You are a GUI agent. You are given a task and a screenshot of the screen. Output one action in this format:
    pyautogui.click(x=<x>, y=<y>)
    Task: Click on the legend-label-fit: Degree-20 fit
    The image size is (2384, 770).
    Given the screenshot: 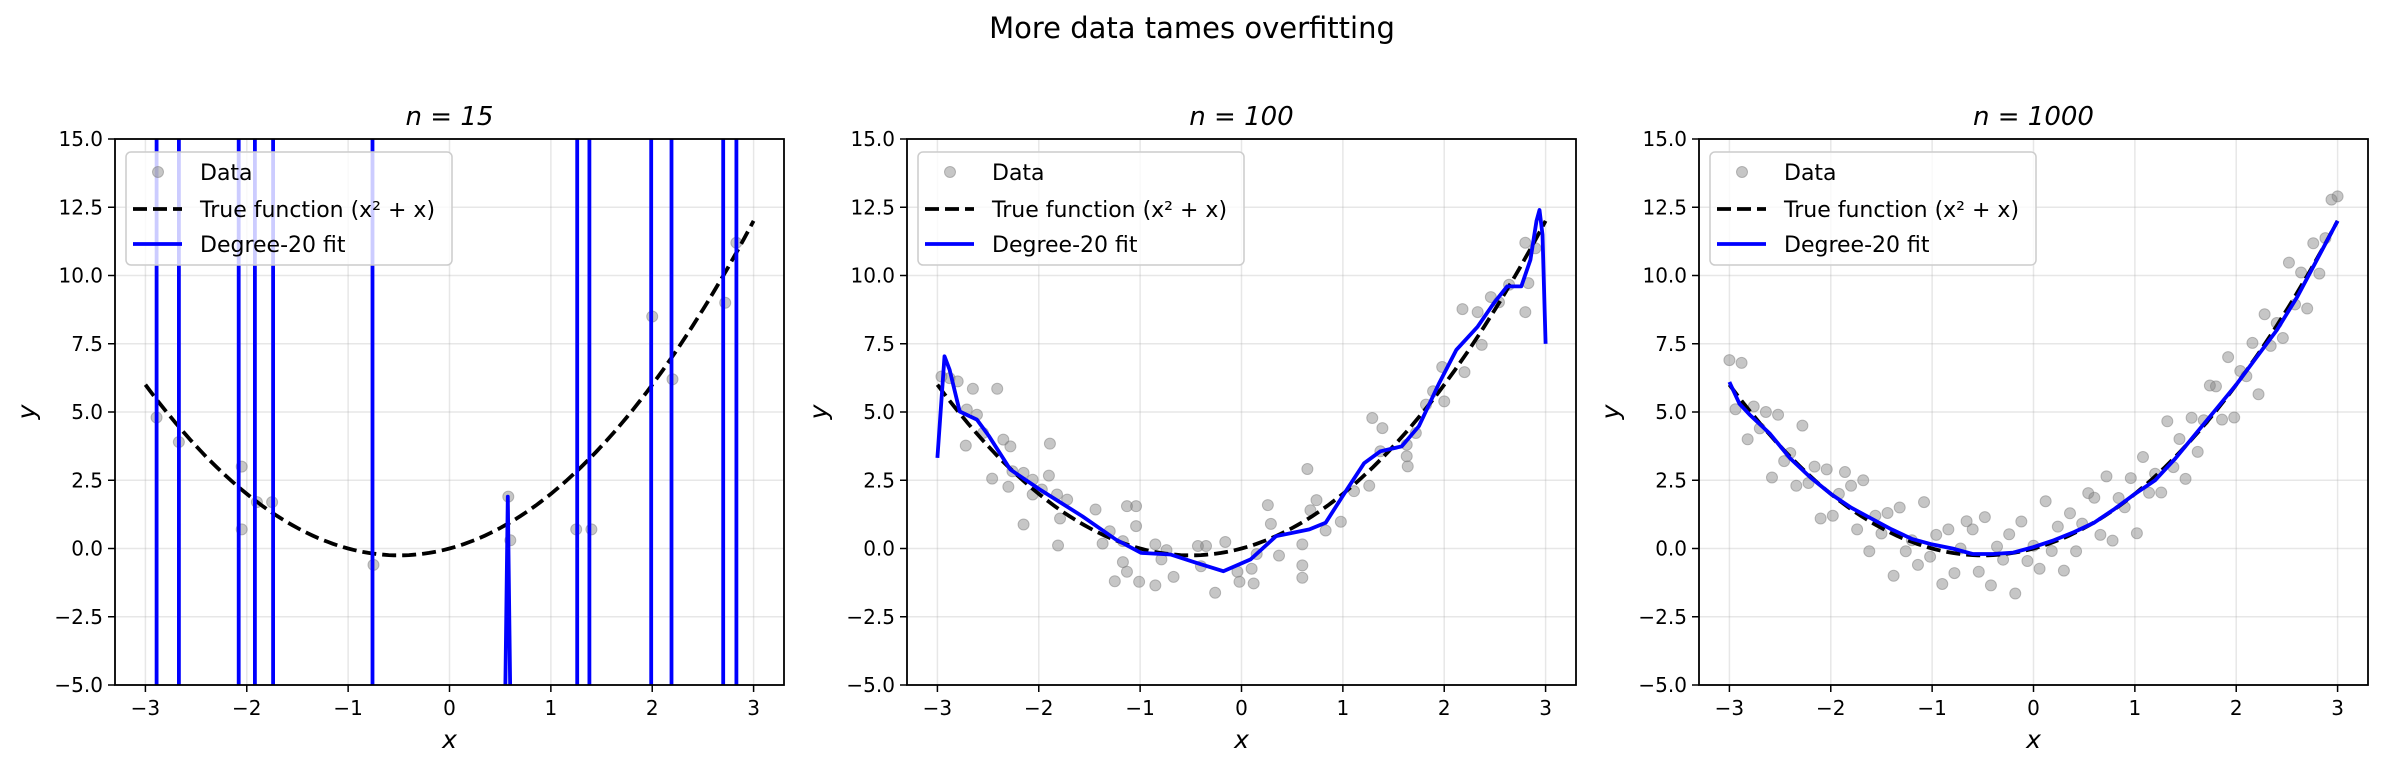 What is the action you would take?
    pyautogui.click(x=1065, y=245)
    